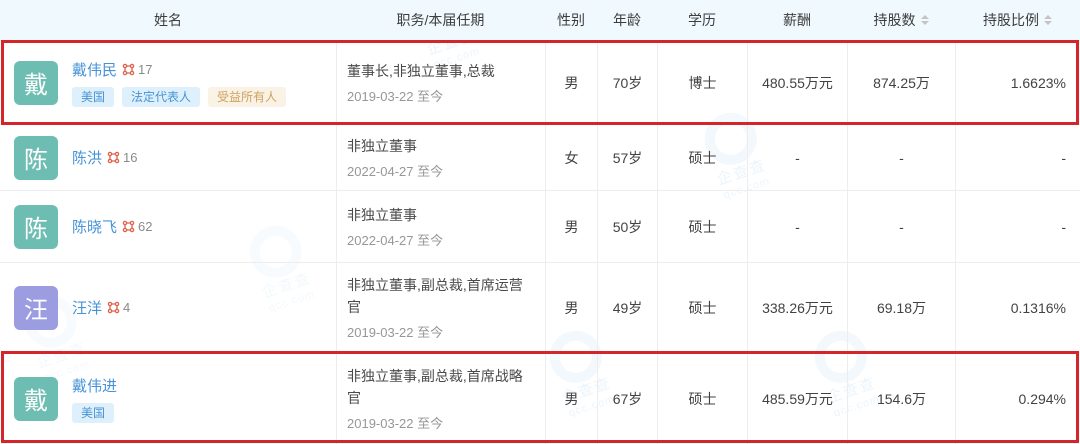 This screenshot has width=1080, height=444. Describe the element at coordinates (627, 307) in the screenshot. I see `age-cell: 49岁` at that location.